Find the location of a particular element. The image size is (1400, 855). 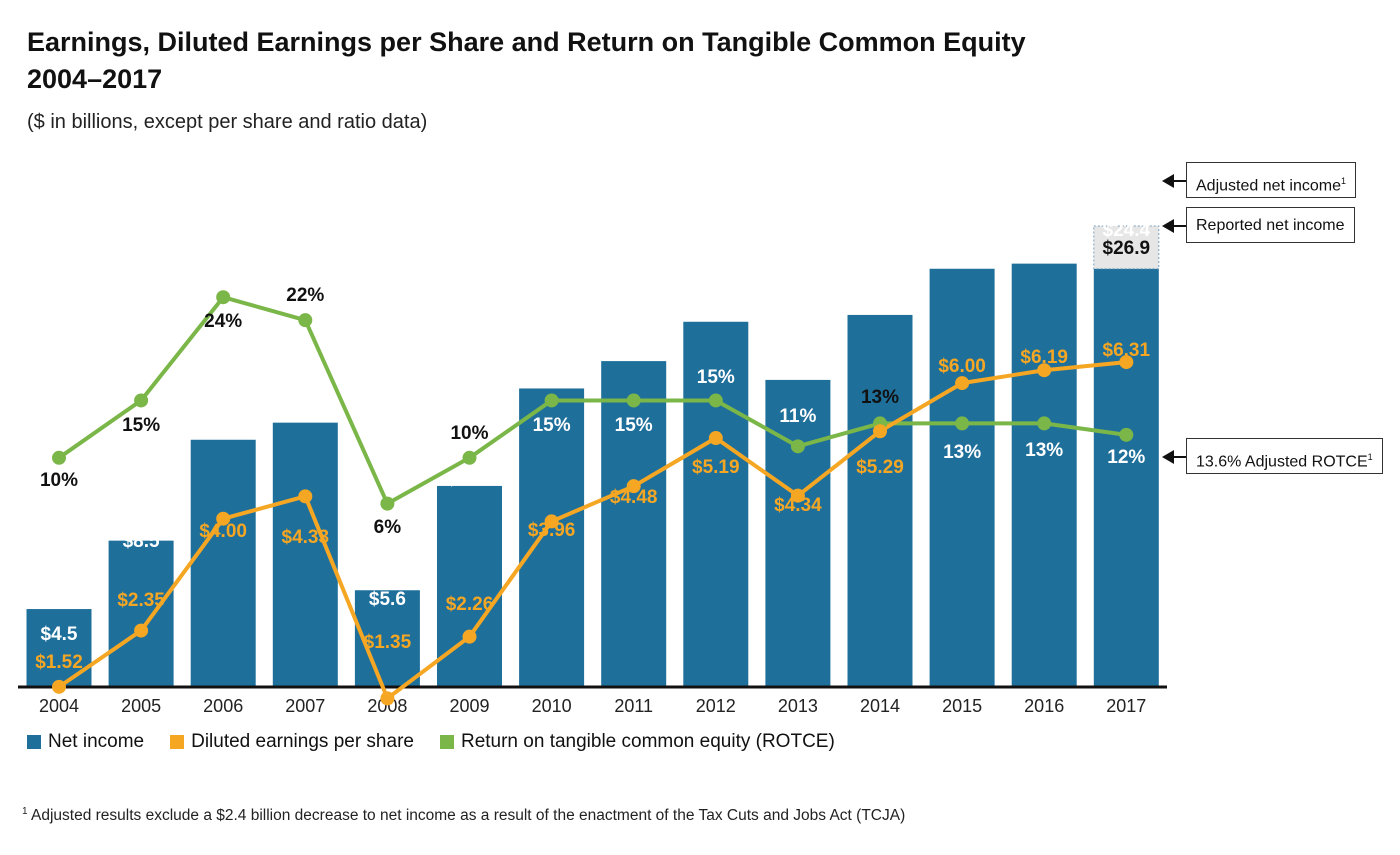

eps-label-2006: $4.00 is located at coordinates (223, 531).